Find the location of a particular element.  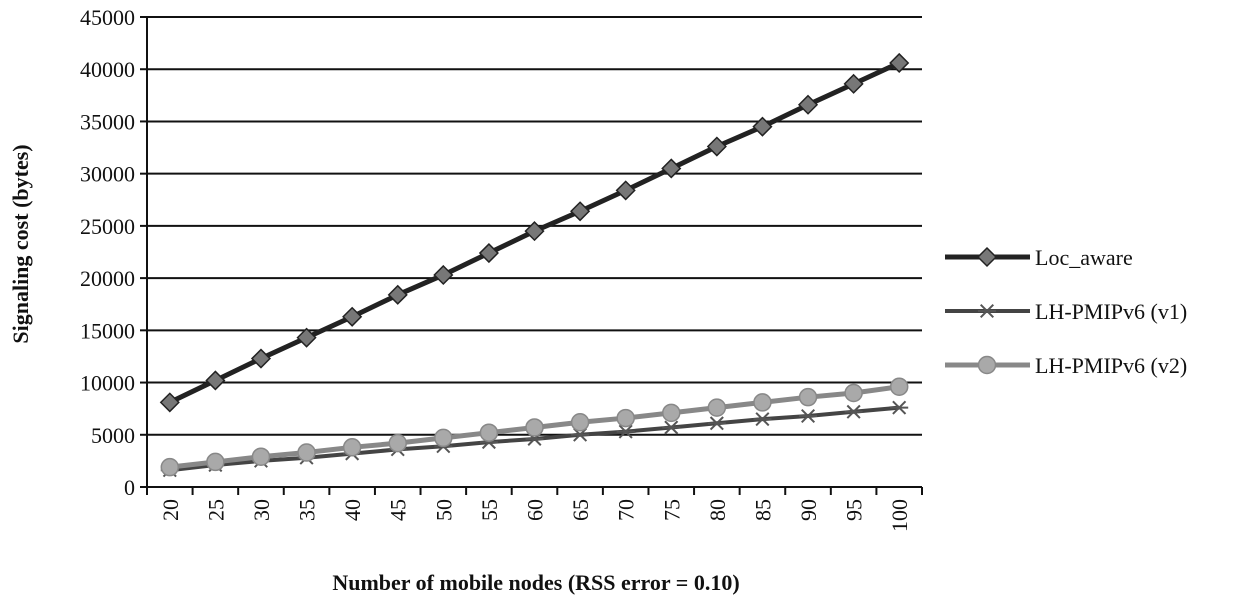

legend-label: LH-PMIPv6 (v2) is located at coordinates (1111, 365).